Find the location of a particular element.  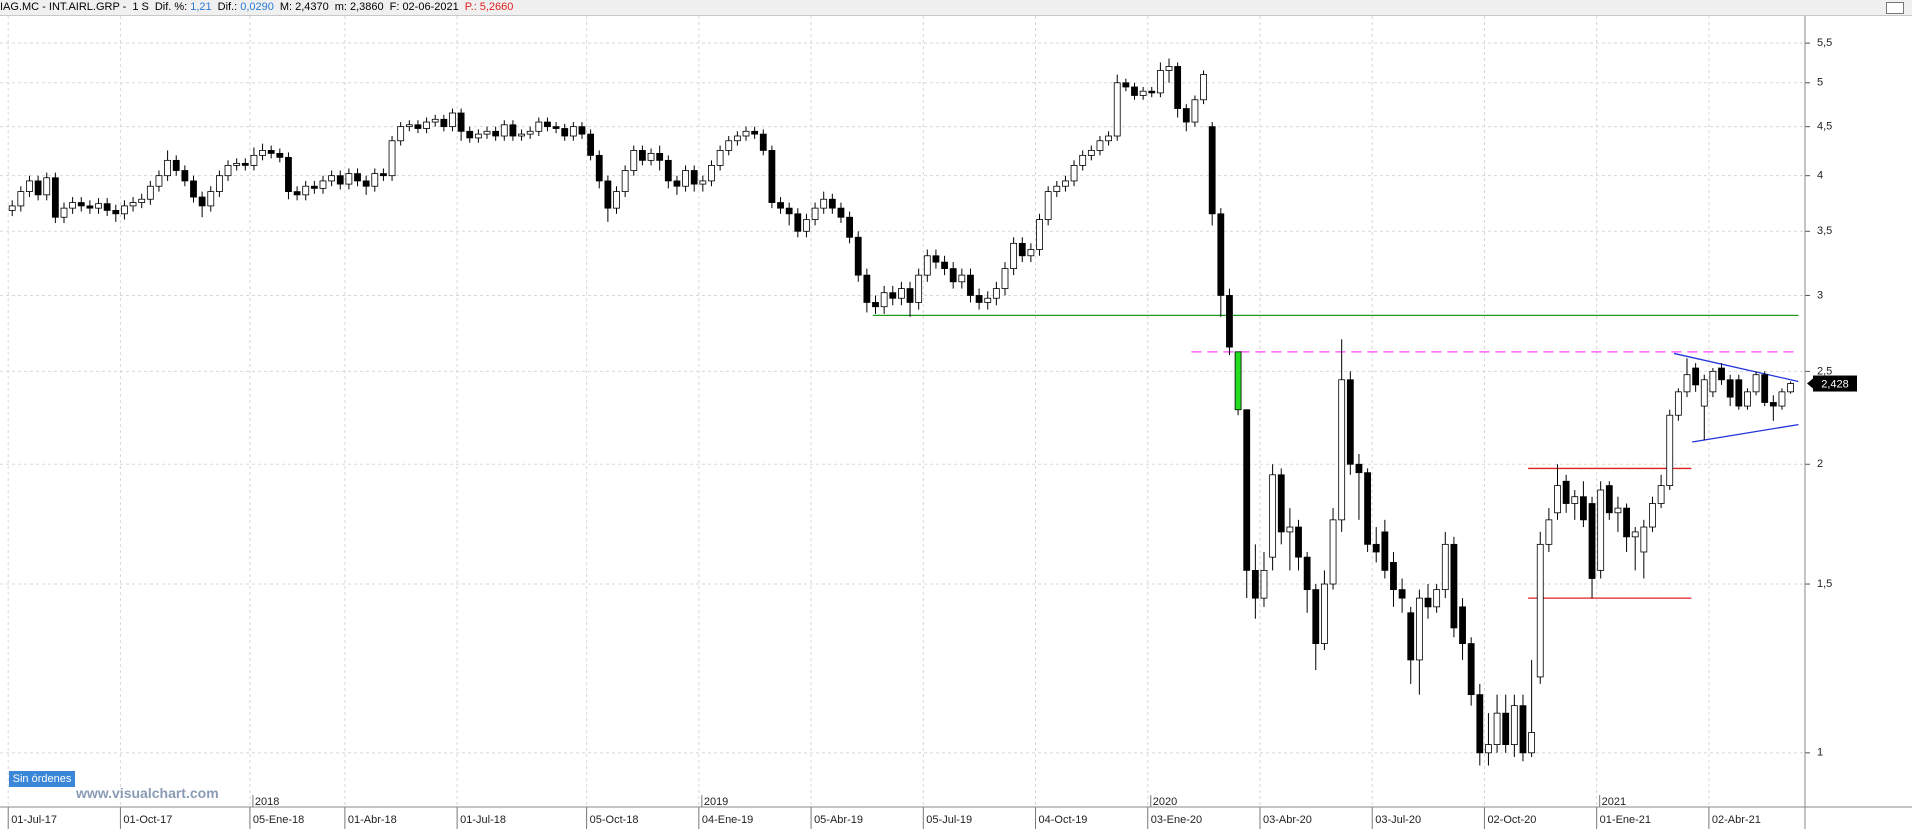

window-button is located at coordinates (1895, 8).